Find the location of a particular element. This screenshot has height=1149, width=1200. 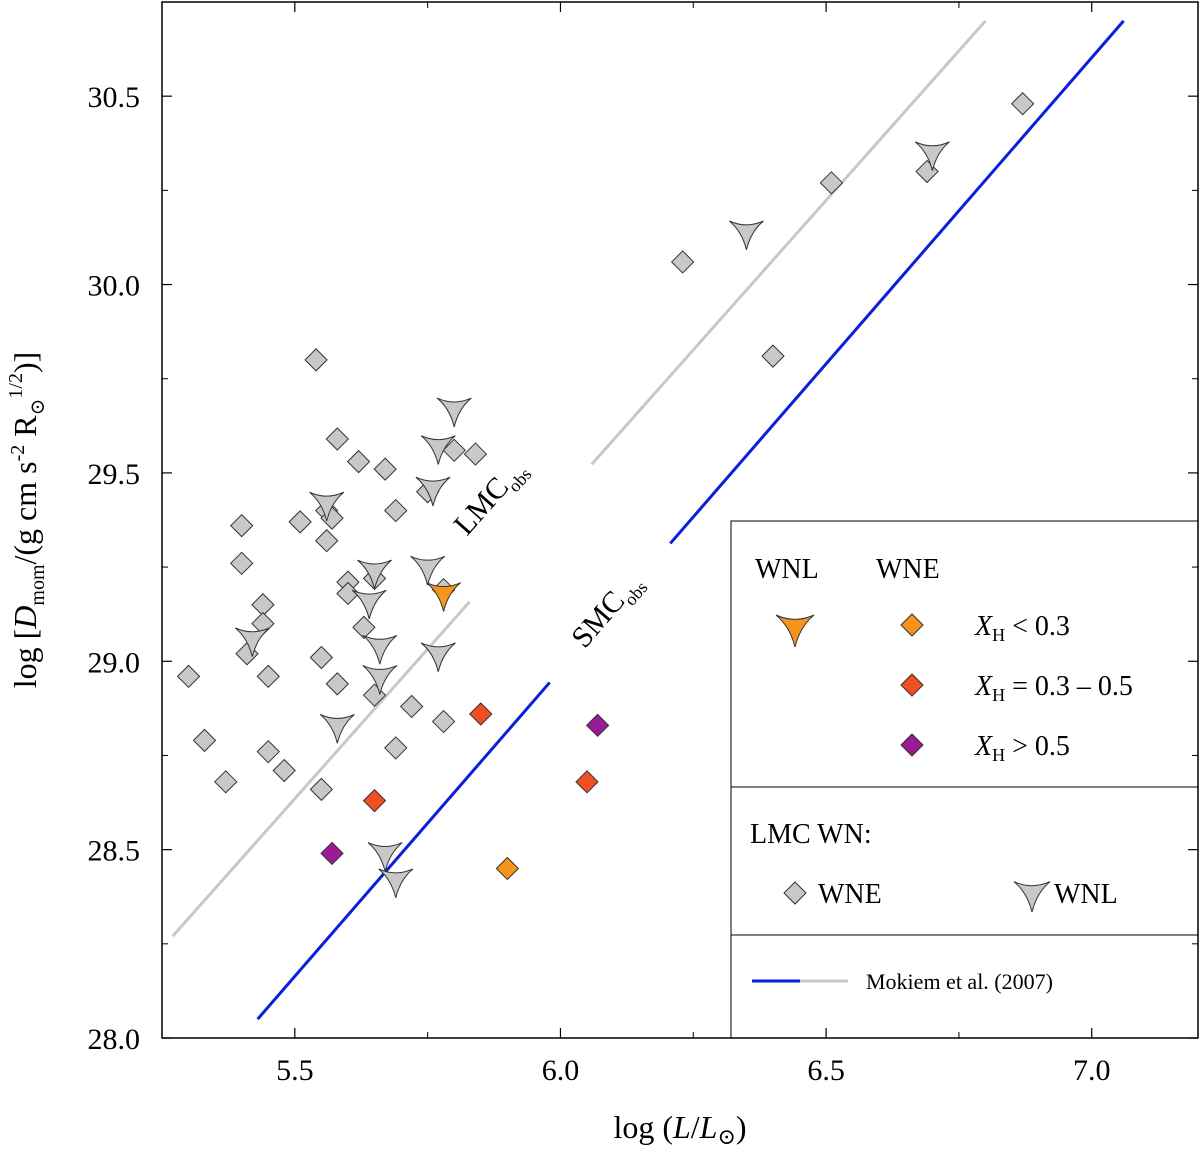

x-axis-title: log (L/L⊙) is located at coordinates (679, 1129).